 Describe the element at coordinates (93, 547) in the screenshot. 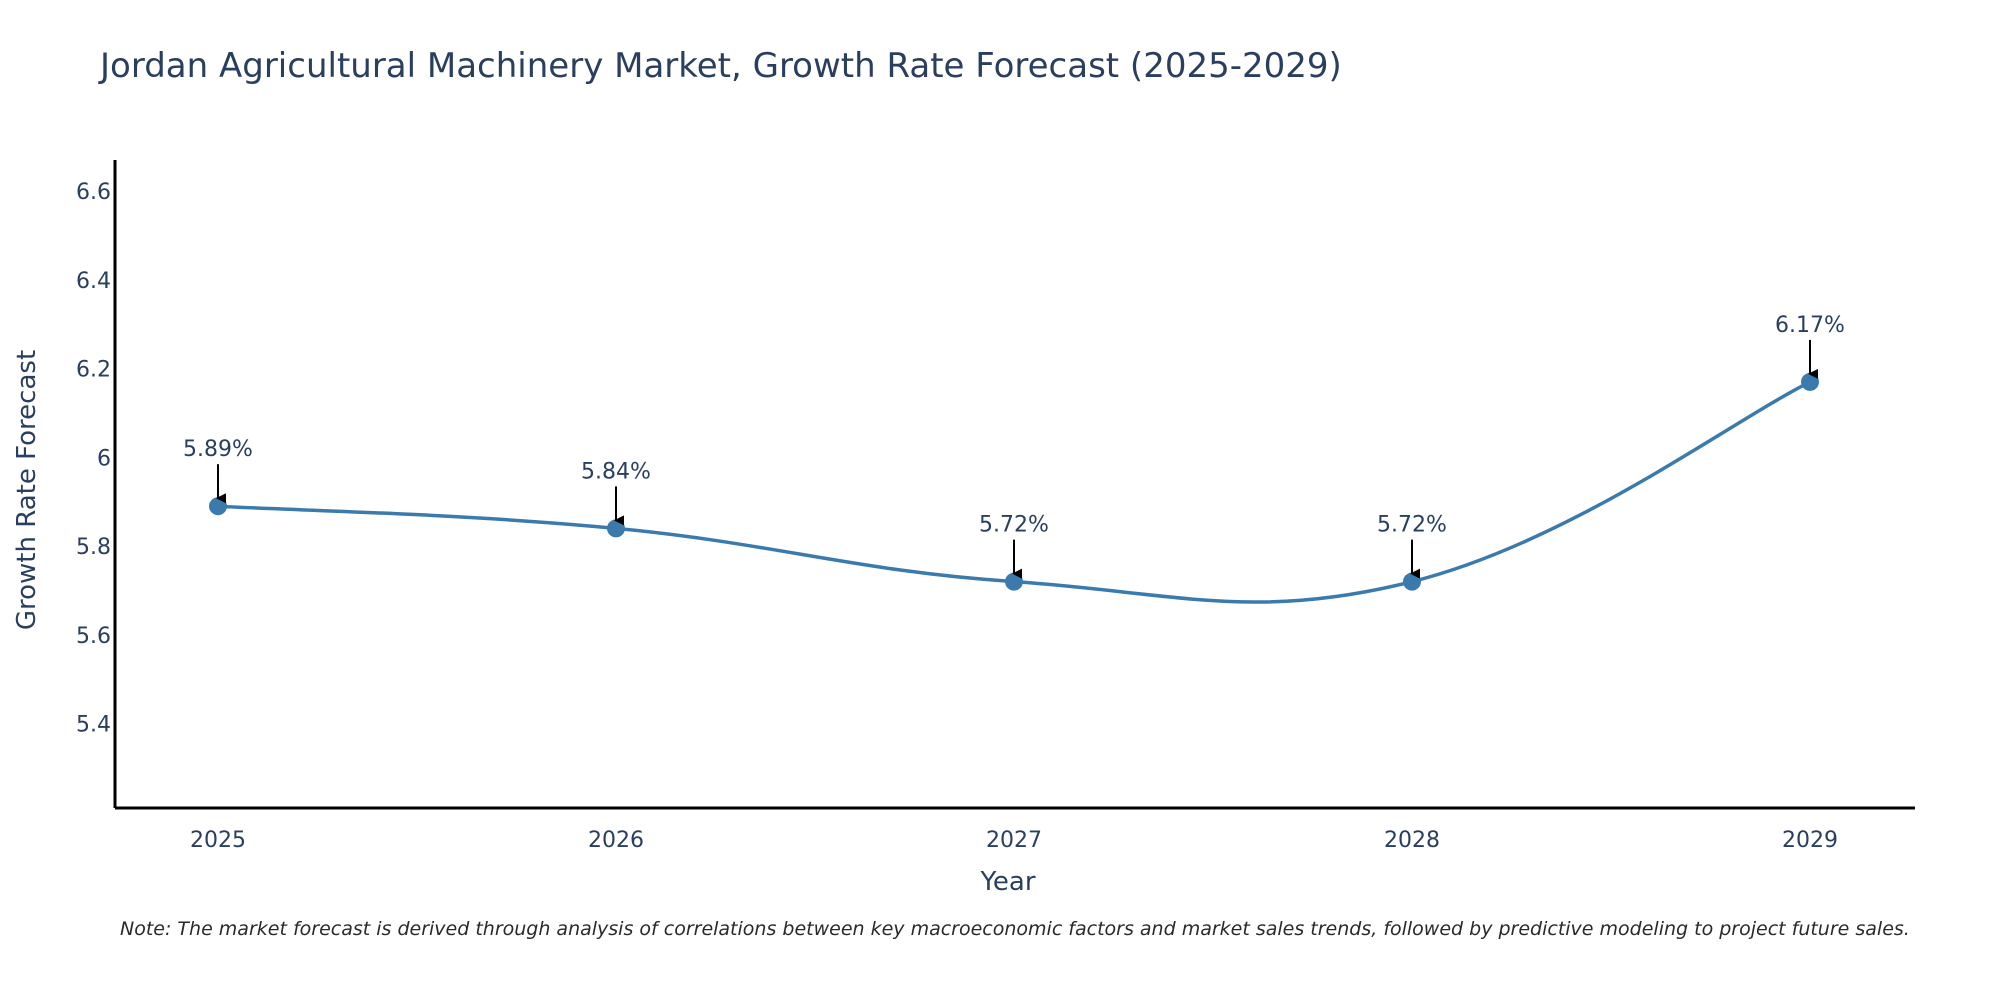

I see `y-tick-label: 5.8` at that location.